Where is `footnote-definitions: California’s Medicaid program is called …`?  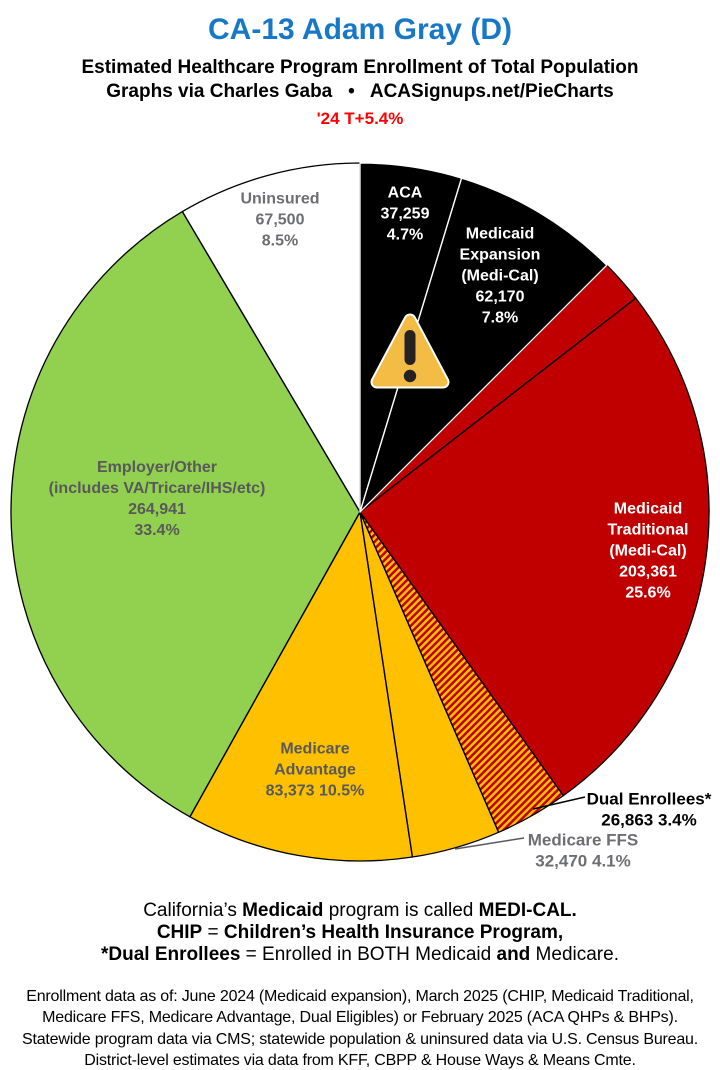
footnote-definitions: California’s Medicaid program is called … is located at coordinates (360, 933).